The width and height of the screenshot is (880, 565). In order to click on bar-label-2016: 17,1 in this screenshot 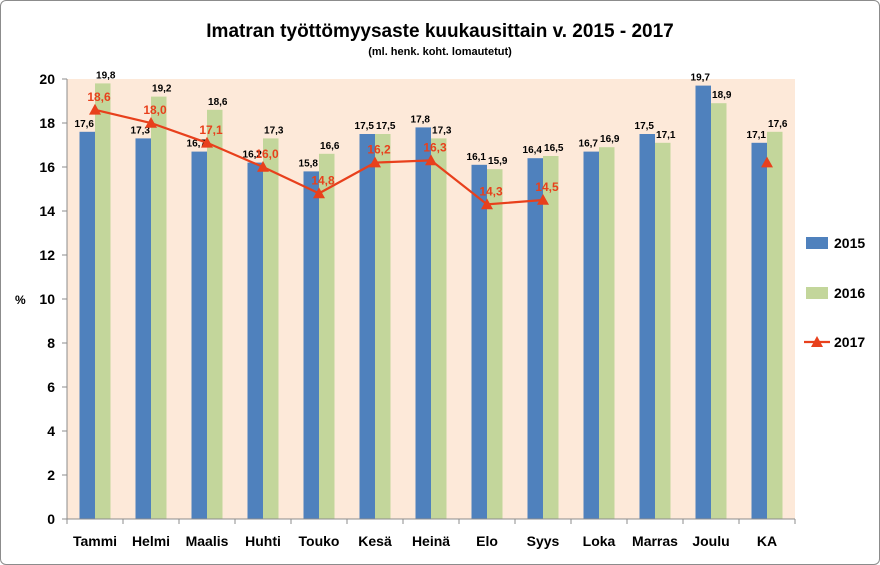, I will do `click(666, 135)`.